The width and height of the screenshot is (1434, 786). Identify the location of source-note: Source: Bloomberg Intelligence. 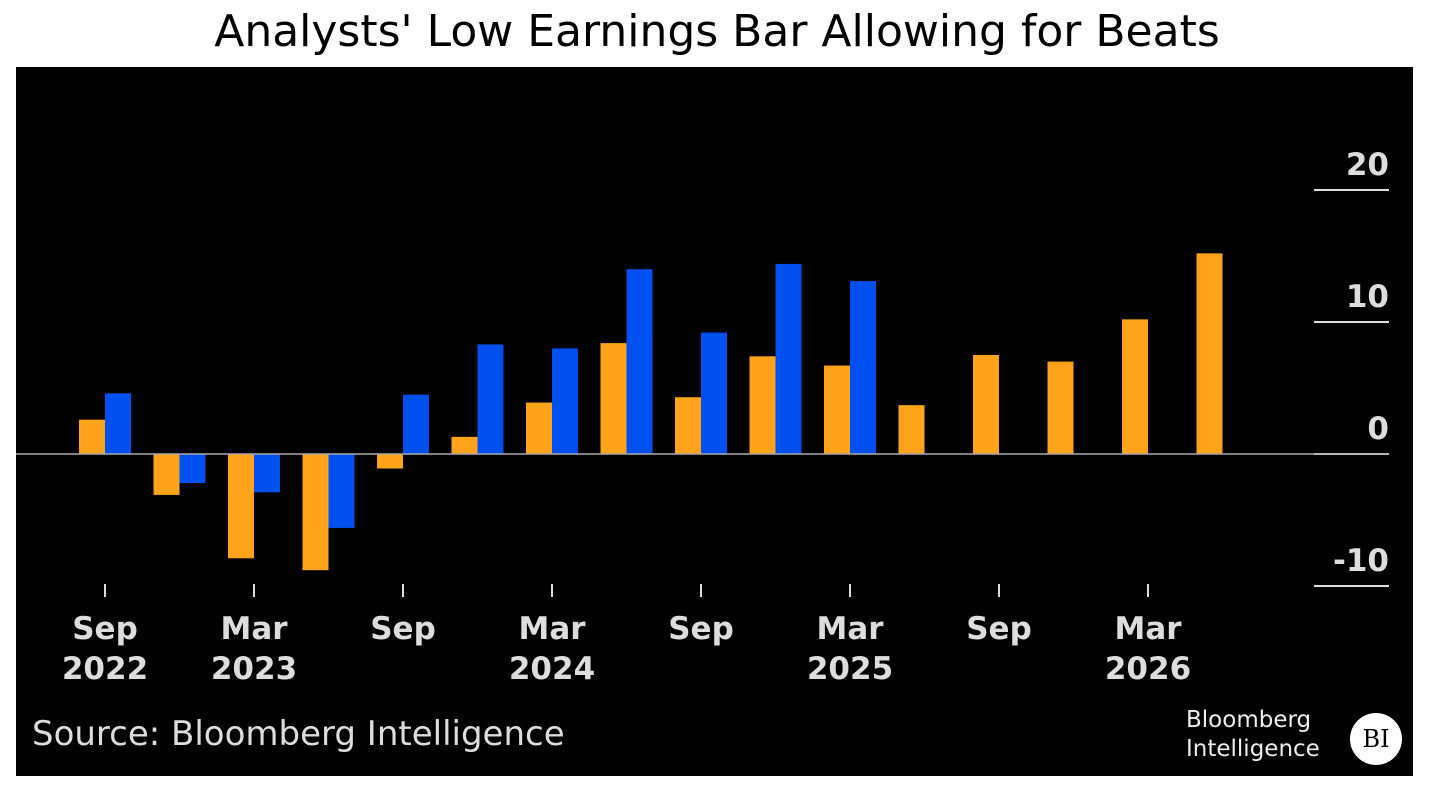
(298, 734).